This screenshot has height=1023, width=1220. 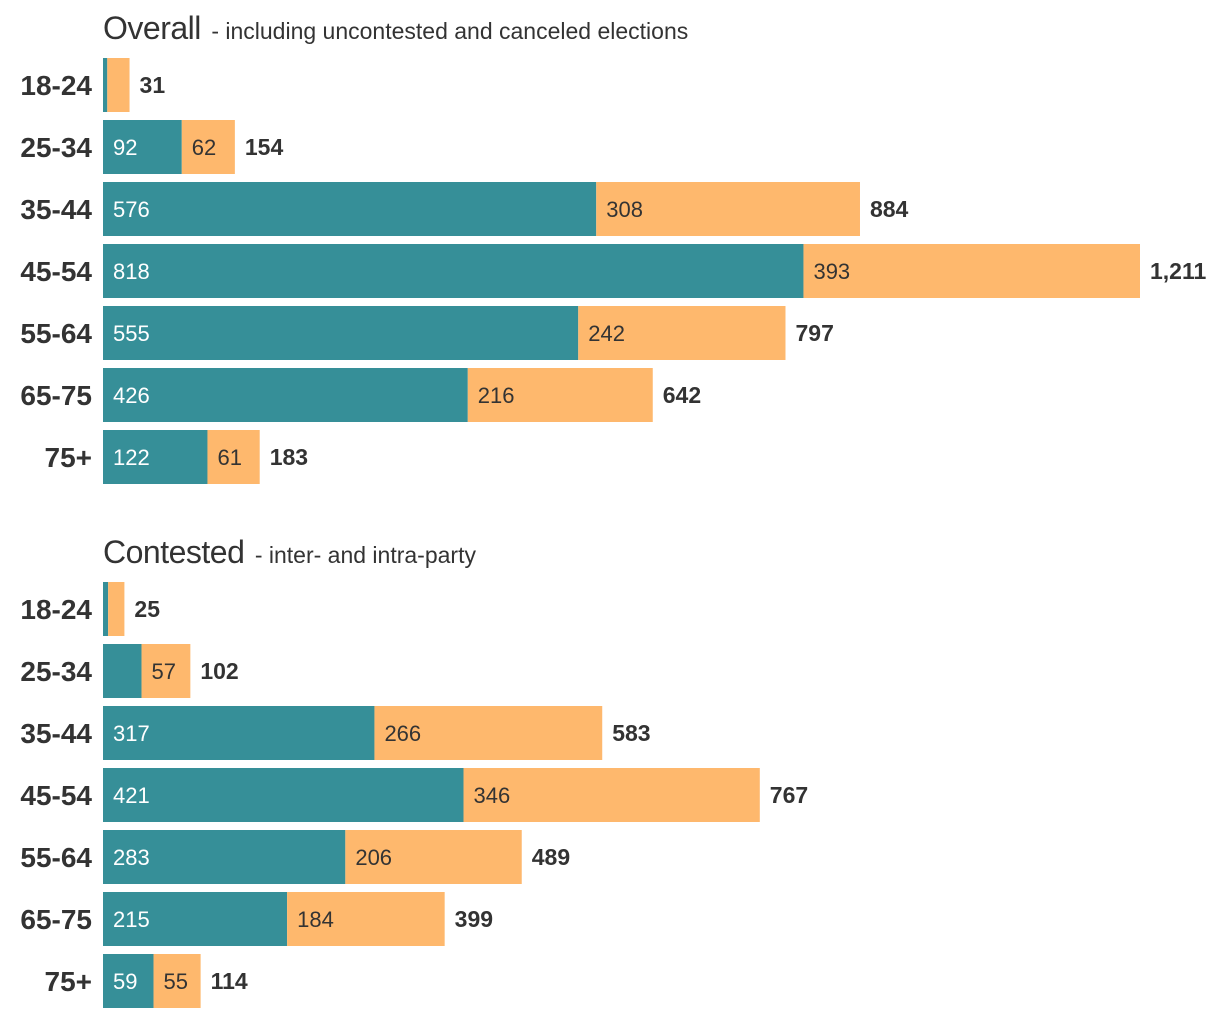 I want to click on overall-bar-label-75plus-series_a: 122, so click(x=131, y=457).